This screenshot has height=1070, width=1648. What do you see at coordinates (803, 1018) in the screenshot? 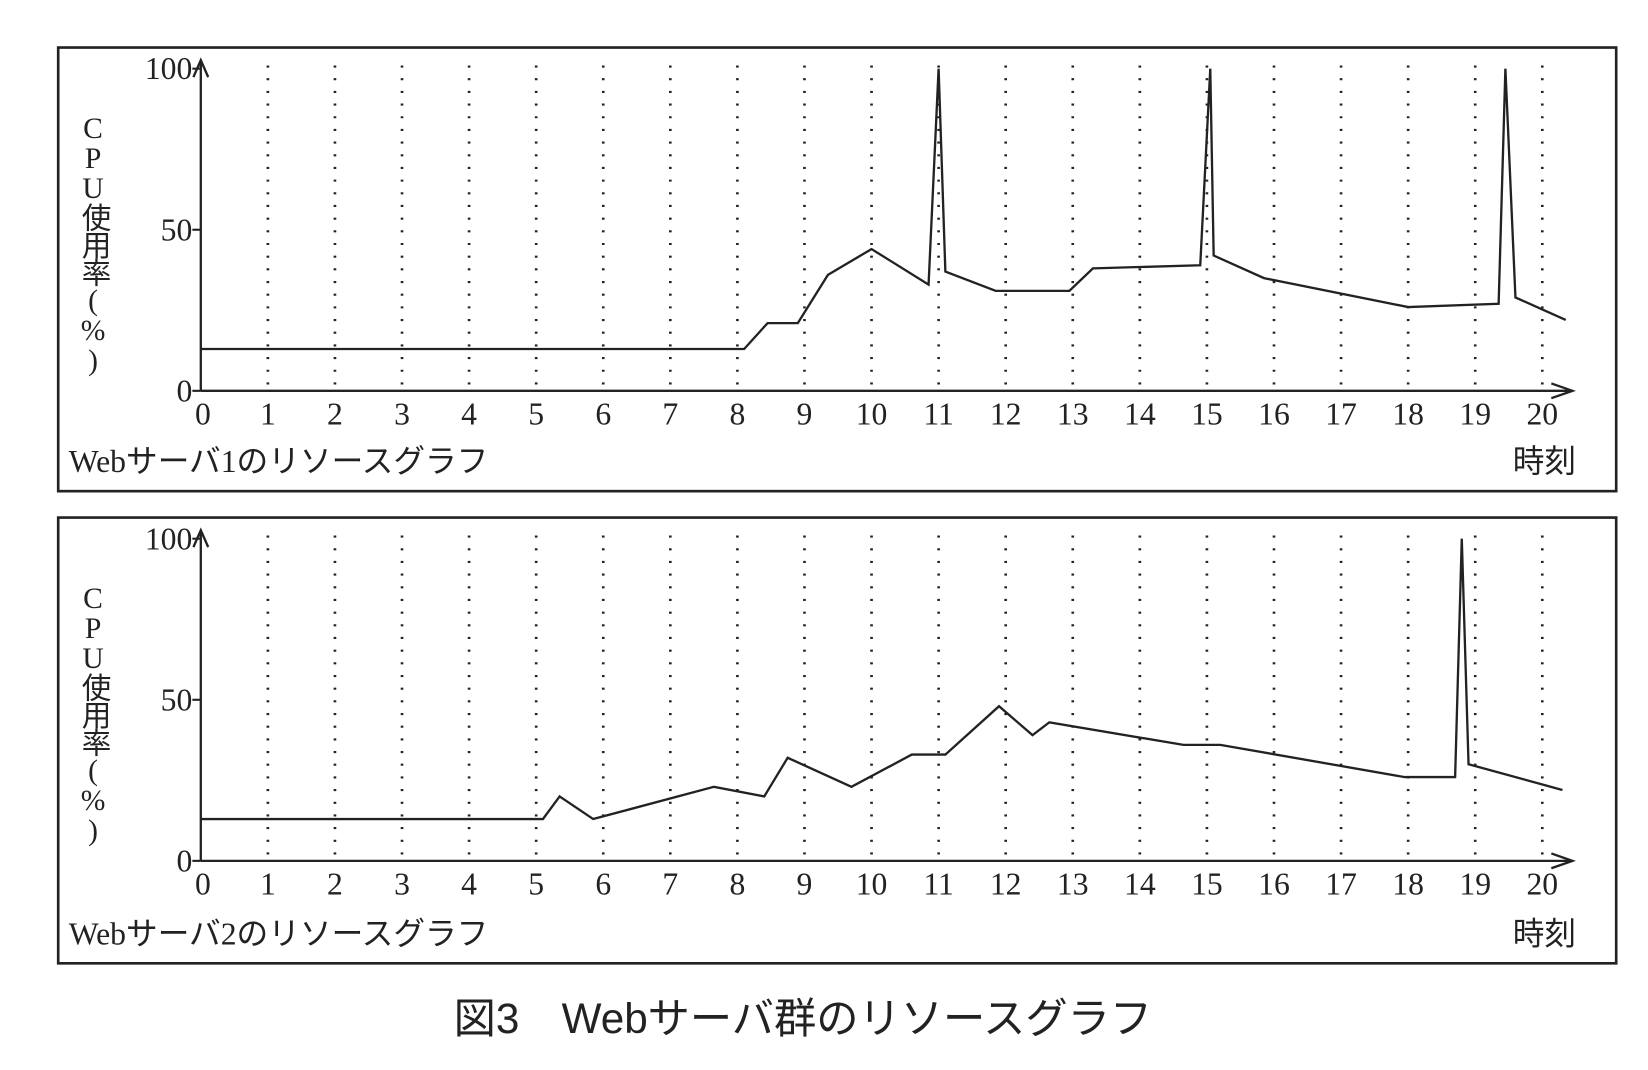
I see `figure-caption: 図3 Webサーバ群のリソースグラフ` at bounding box center [803, 1018].